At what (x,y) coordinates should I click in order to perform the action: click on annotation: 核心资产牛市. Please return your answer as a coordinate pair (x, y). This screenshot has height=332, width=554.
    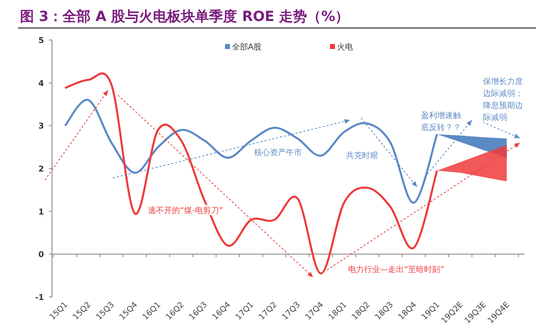
    Looking at the image, I should click on (277, 152).